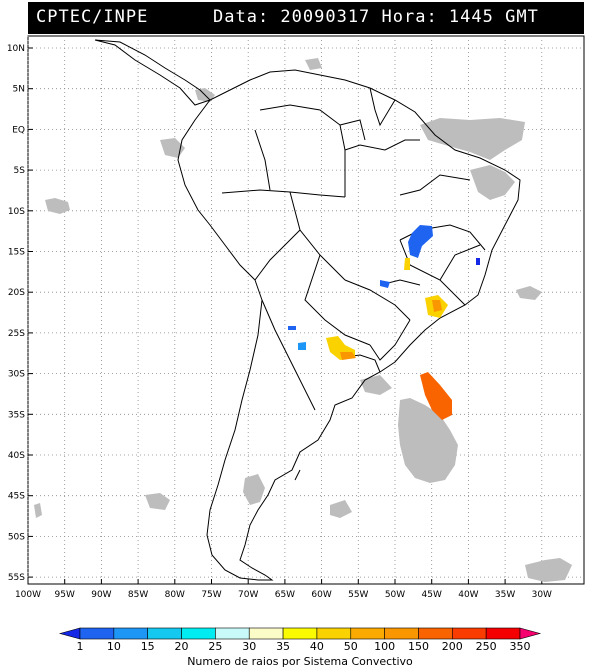  What do you see at coordinates (16, 253) in the screenshot?
I see `lat-tick-label: 15S` at bounding box center [16, 253].